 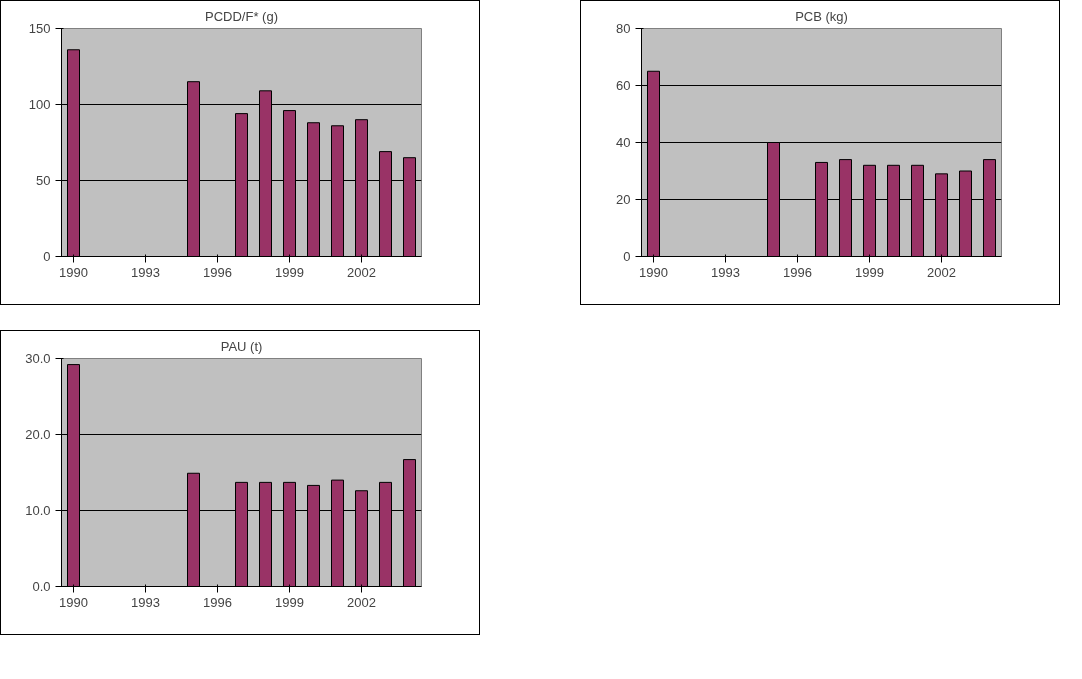 I want to click on y-tick-label: 150, so click(x=39, y=28).